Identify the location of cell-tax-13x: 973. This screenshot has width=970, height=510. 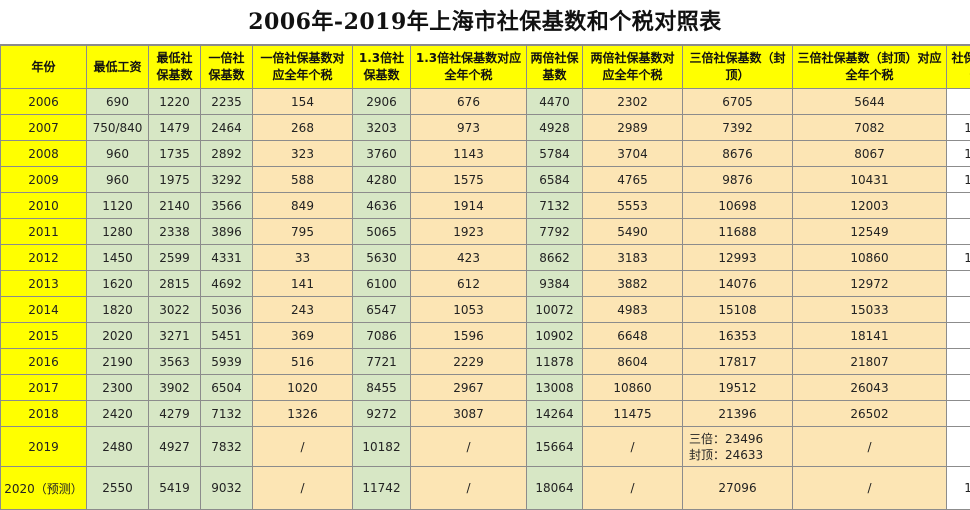
(469, 128).